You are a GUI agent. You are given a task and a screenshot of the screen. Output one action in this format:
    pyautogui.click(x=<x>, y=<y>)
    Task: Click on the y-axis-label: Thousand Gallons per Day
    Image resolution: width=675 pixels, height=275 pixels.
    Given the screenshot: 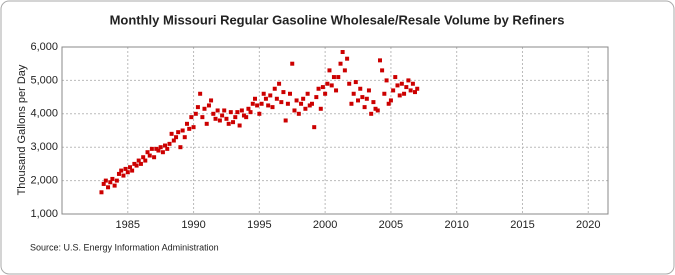 What is the action you would take?
    pyautogui.click(x=22, y=129)
    